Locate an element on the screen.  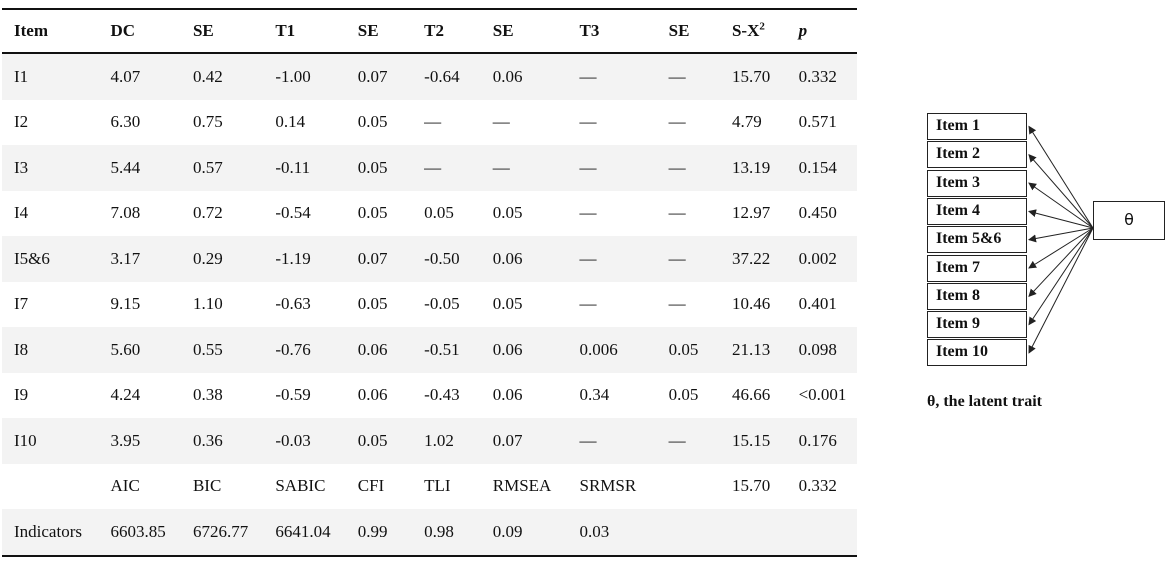
table-row: I1 4.07 0.42 -1.00 0.07 -0.64 0.06— —15.70 0.332 is located at coordinates (429, 76).